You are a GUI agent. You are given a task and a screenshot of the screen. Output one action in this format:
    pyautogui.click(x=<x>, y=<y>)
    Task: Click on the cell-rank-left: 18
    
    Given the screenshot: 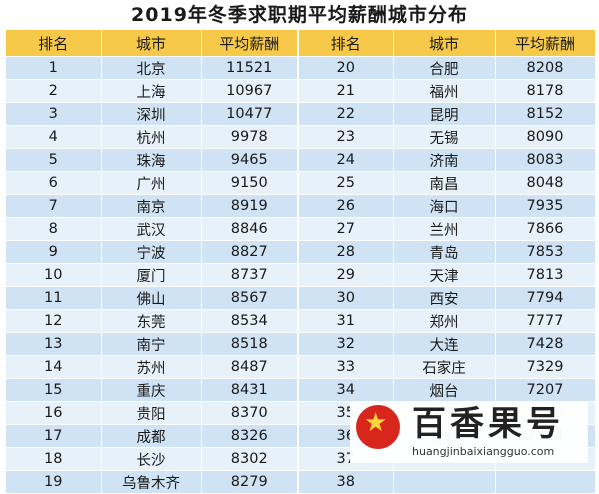 What is the action you would take?
    pyautogui.click(x=54, y=459)
    